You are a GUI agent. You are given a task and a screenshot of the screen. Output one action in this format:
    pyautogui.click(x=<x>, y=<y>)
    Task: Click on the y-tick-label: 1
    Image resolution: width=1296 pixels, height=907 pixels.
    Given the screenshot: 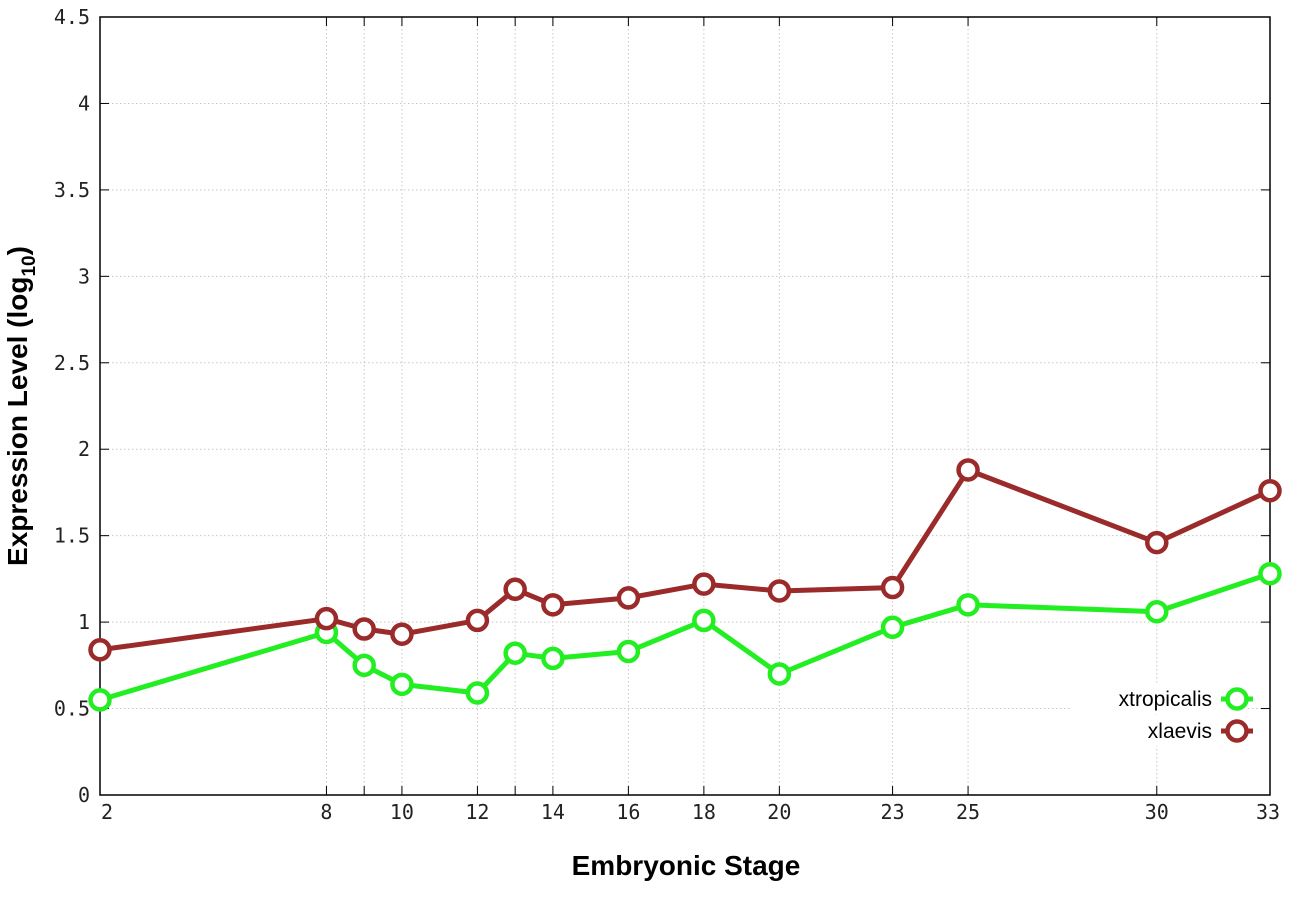 What is the action you would take?
    pyautogui.click(x=84, y=622)
    